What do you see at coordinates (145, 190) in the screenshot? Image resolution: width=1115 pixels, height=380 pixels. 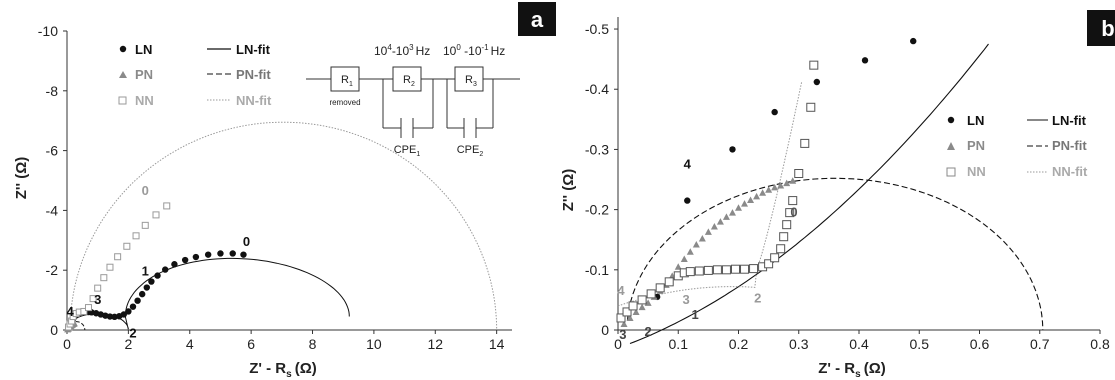 I see `a-point-label: 0` at bounding box center [145, 190].